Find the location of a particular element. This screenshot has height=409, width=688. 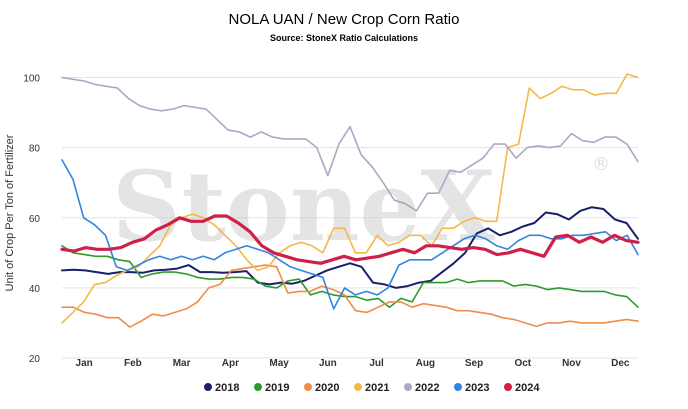

legend-item-2024: 2024 is located at coordinates (522, 388).